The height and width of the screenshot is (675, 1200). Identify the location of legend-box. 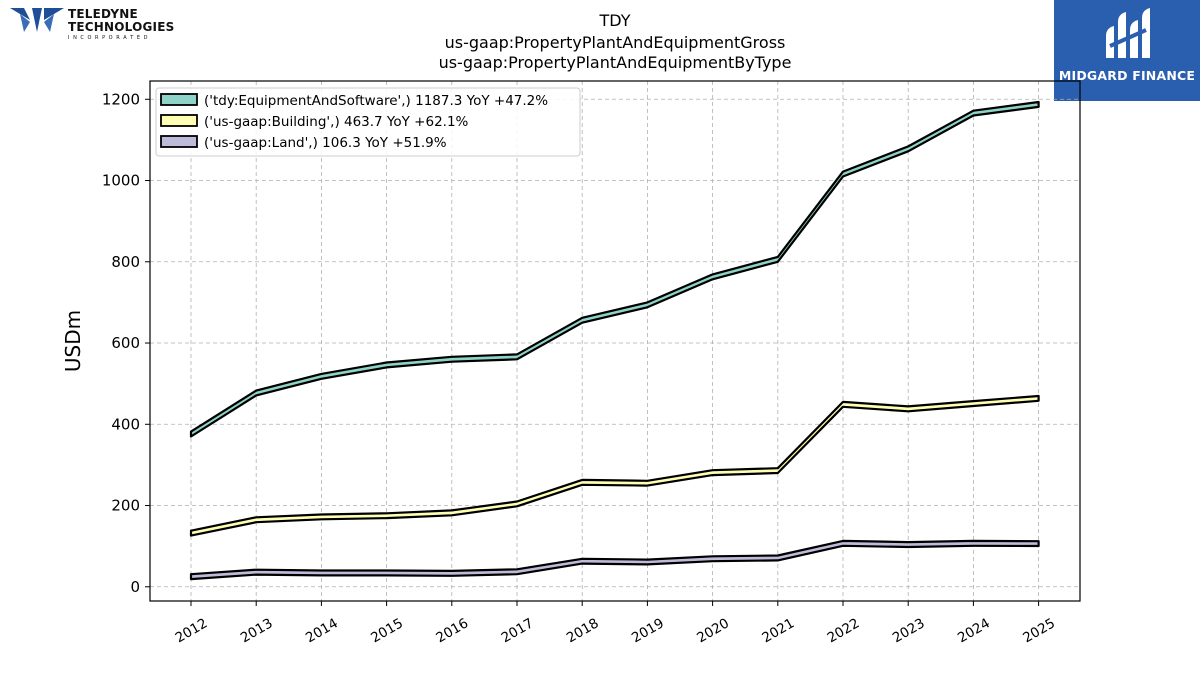
(368, 122).